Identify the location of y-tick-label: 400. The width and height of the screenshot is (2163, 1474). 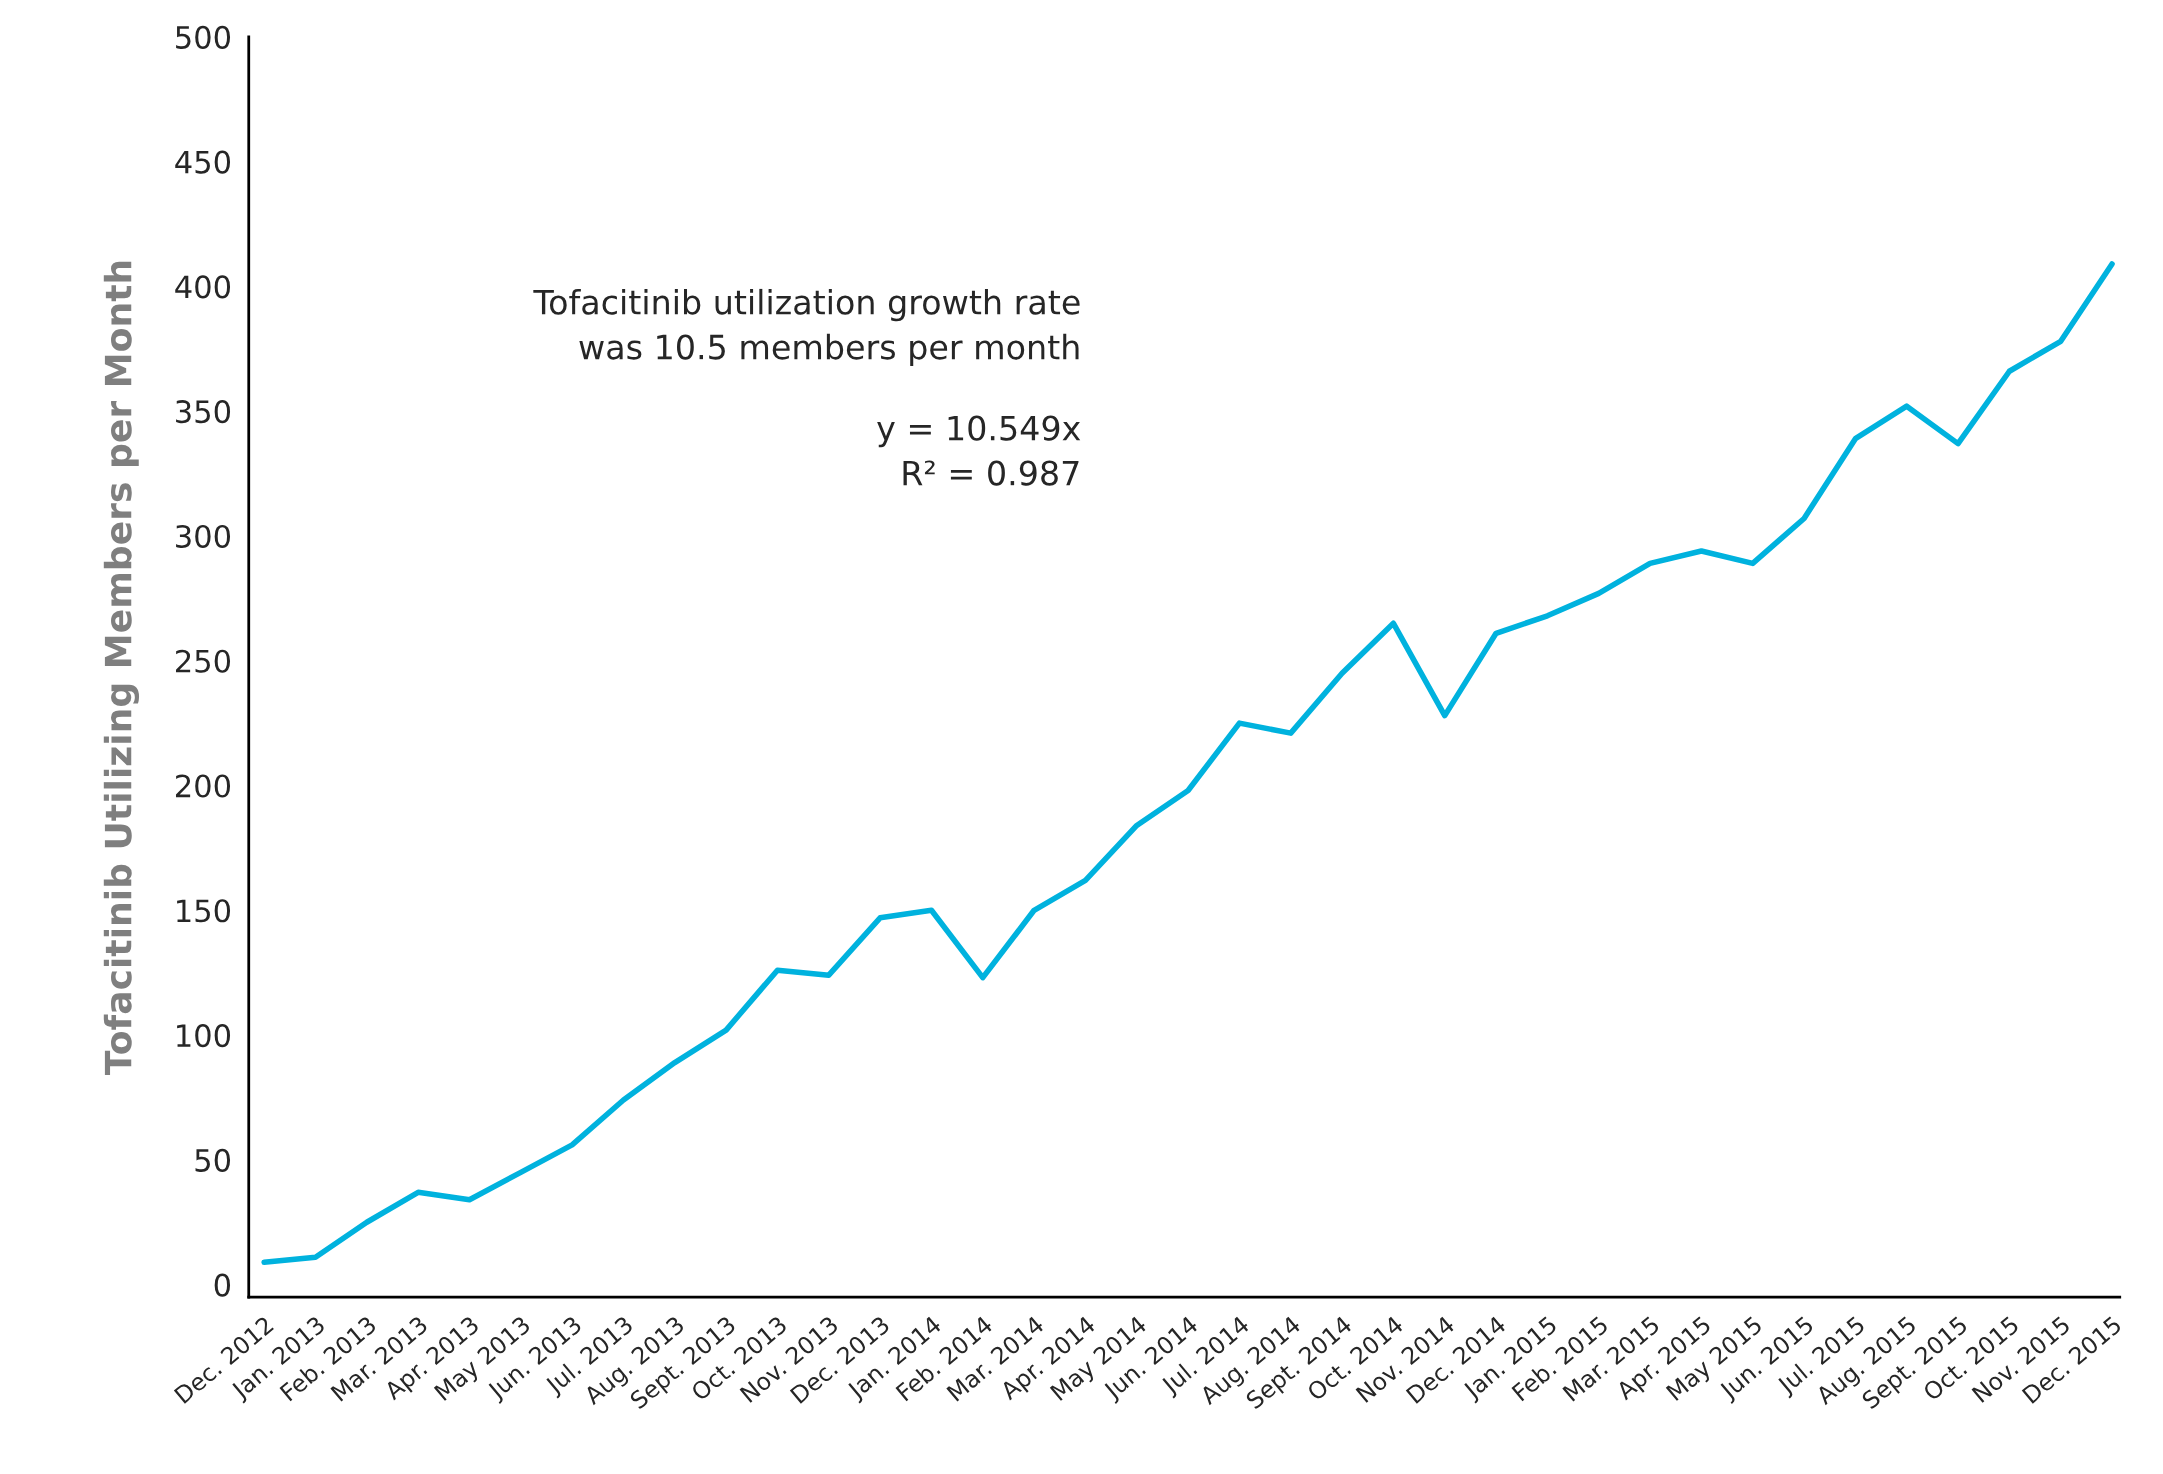
(203, 287).